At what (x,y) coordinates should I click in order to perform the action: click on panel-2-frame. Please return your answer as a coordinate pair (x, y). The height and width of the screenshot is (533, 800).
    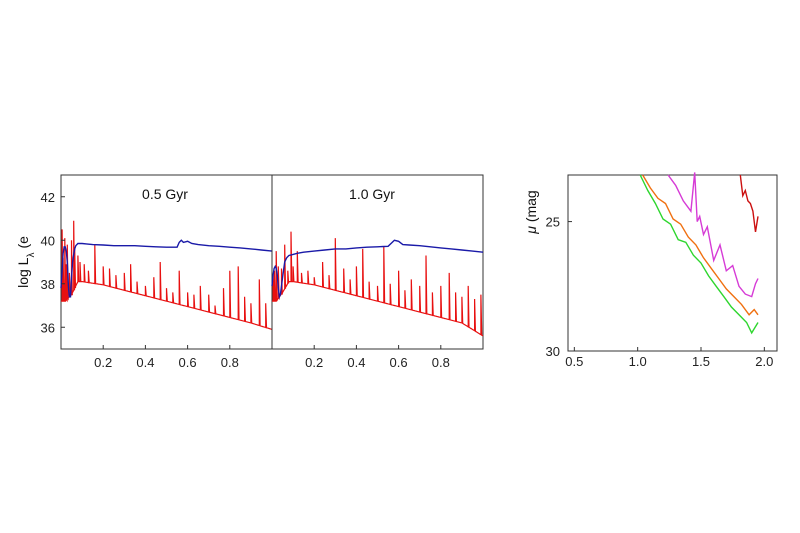
    Looking at the image, I should click on (377, 262).